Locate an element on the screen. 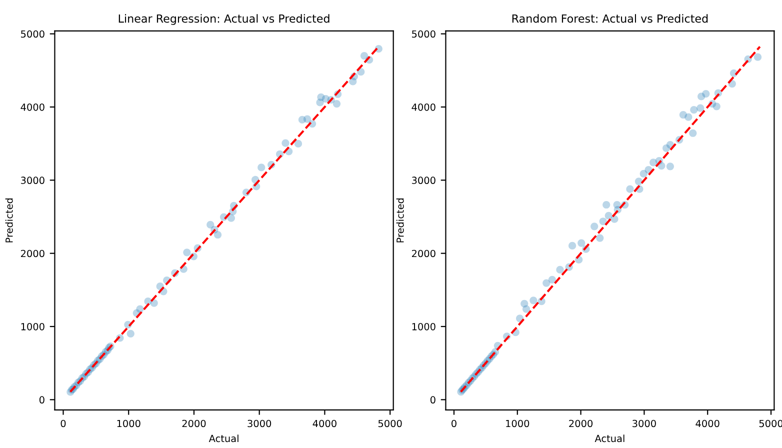  chart-title: Random Forest: Actual vs Predicted is located at coordinates (610, 18).